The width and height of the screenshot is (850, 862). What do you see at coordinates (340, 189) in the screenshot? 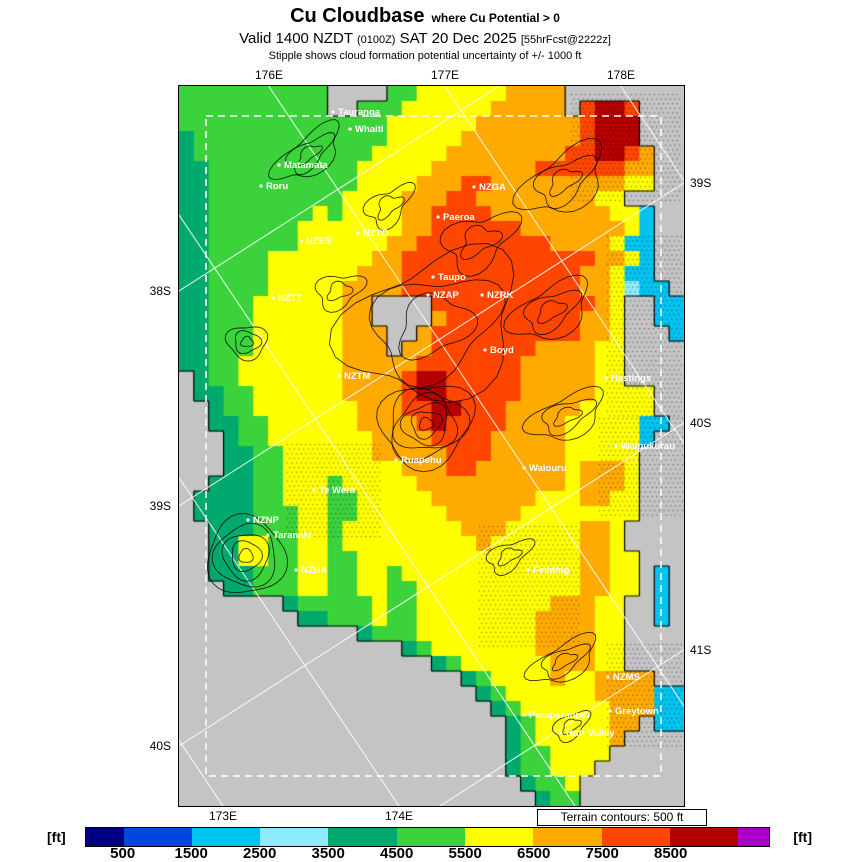
I see `latitude-line` at bounding box center [340, 189].